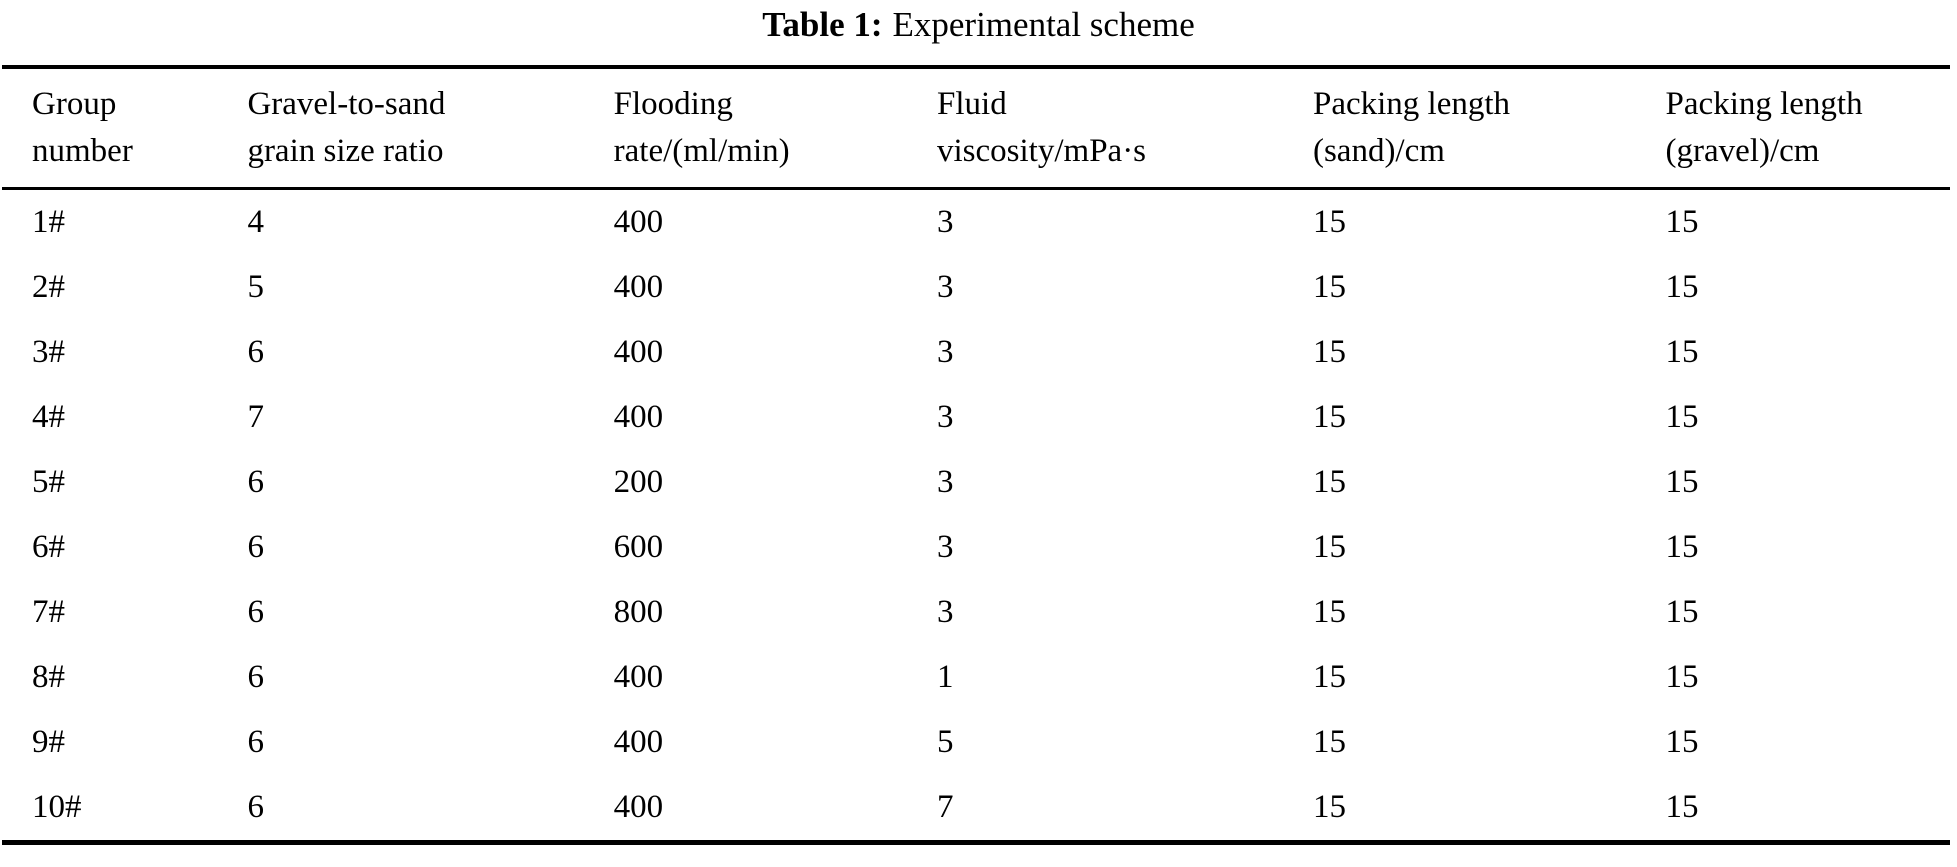 This screenshot has height=867, width=1957. Describe the element at coordinates (82, 151) in the screenshot. I see `column-header-line: number` at that location.